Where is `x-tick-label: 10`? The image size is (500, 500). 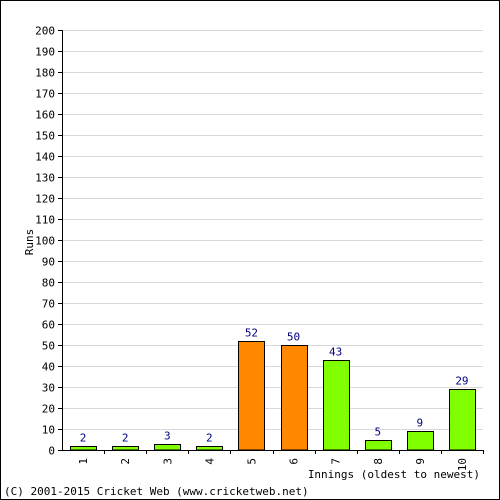 x-tick-label: 10 is located at coordinates (462, 464).